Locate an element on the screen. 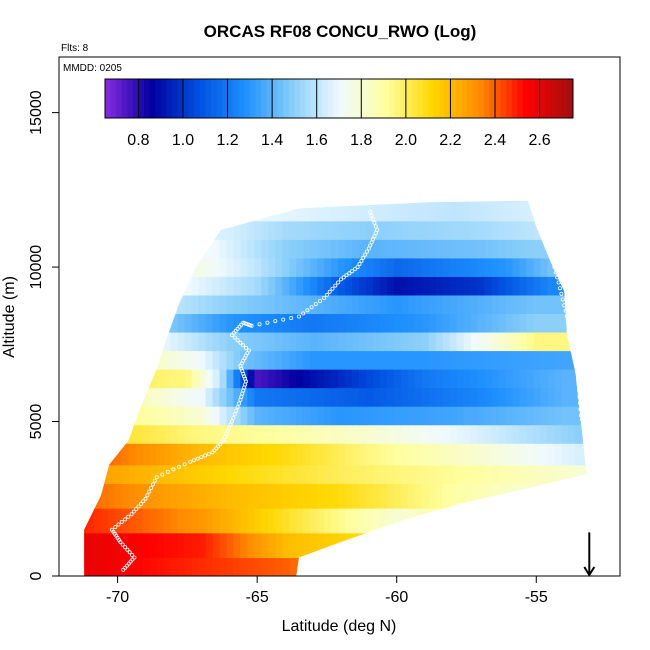 Image resolution: width=650 pixels, height=650 pixels. colorbar-tick-label: 2.2 is located at coordinates (450, 140).